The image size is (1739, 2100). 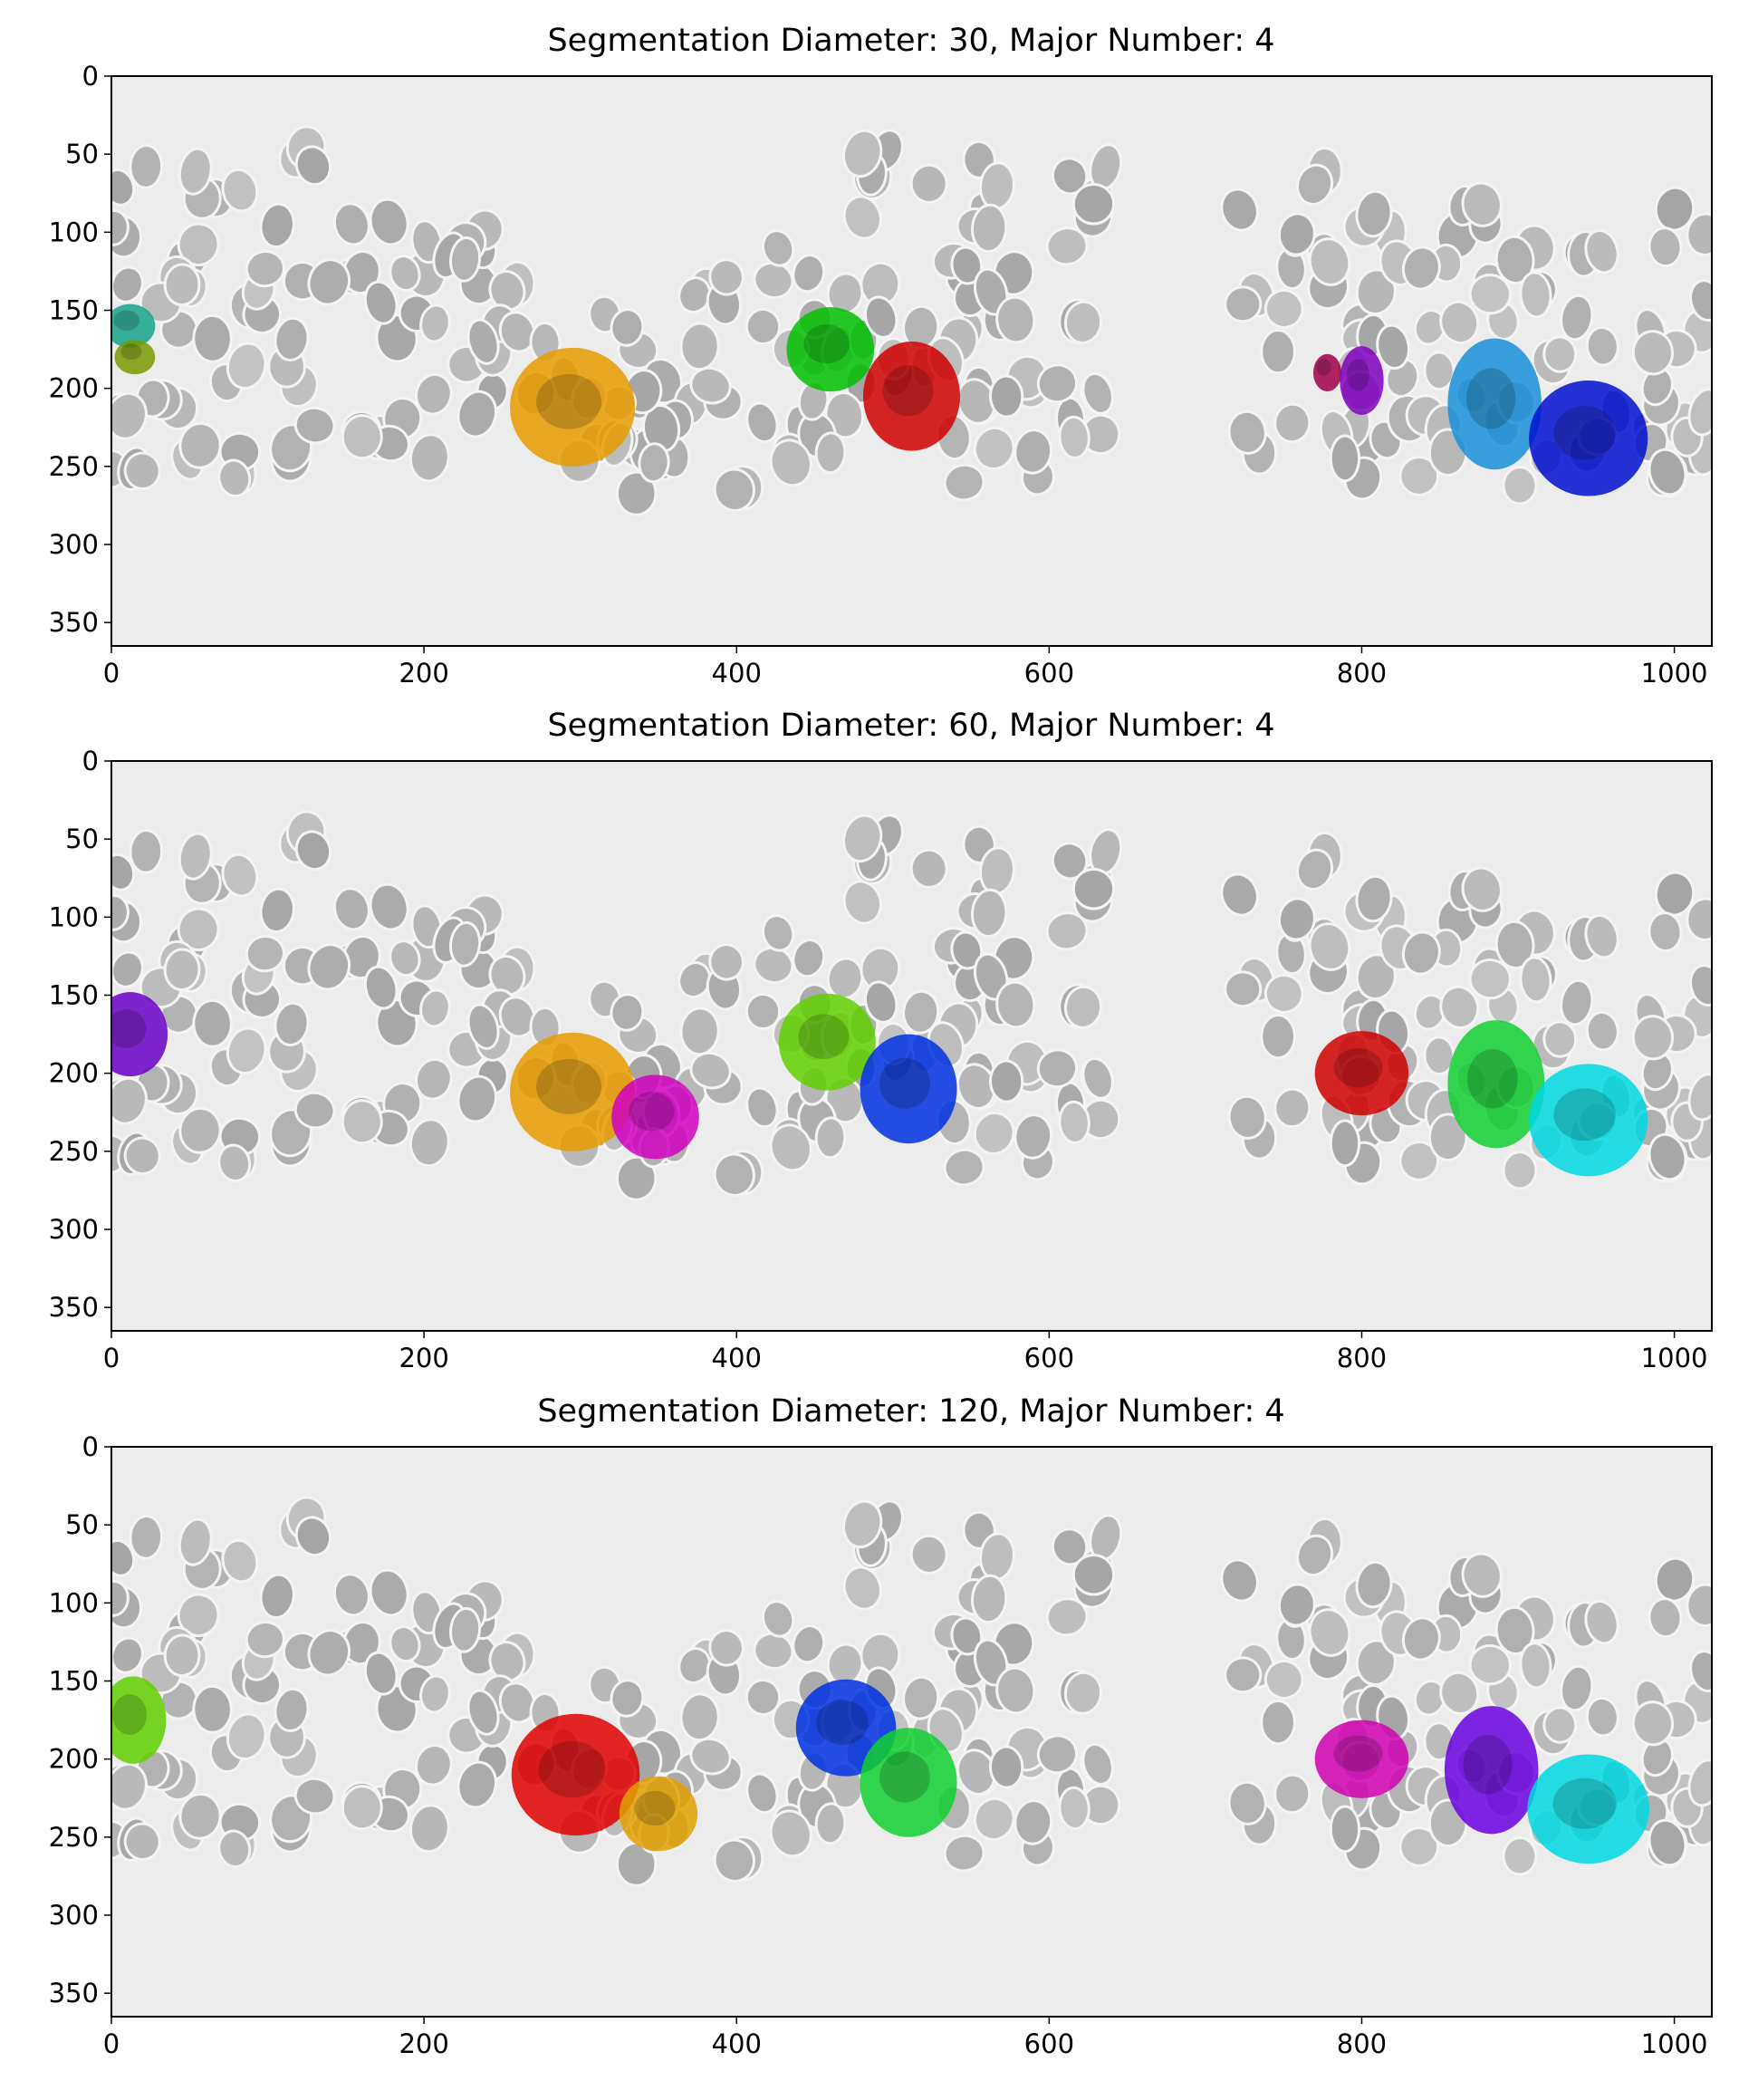 I want to click on y-tick-label: 200, so click(x=74, y=388).